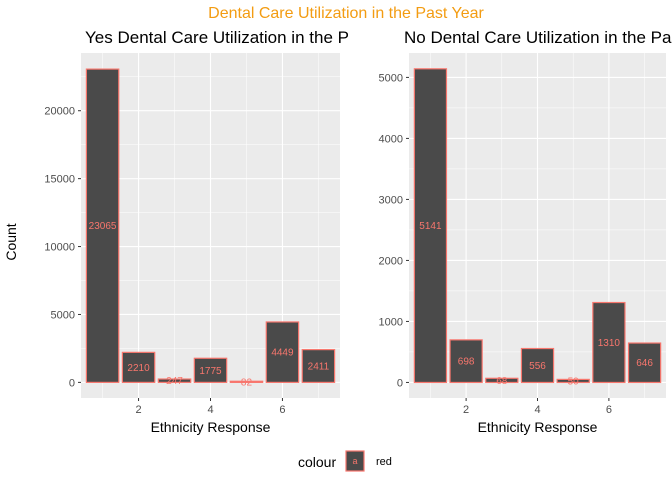 The height and width of the screenshot is (480, 672). What do you see at coordinates (391, 322) in the screenshot?
I see `y-tick-label-no: 1000` at bounding box center [391, 322].